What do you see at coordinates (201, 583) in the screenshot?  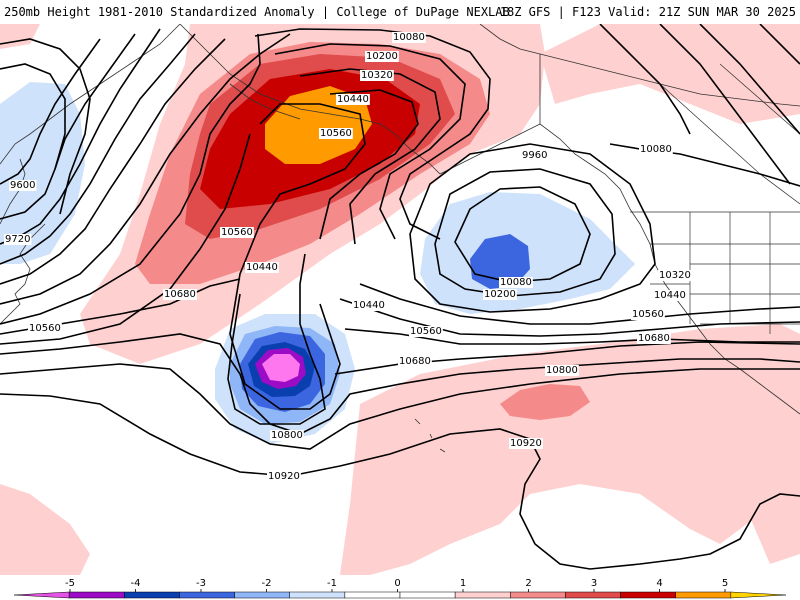 I see `colorbar-tick-label: -3` at bounding box center [201, 583].